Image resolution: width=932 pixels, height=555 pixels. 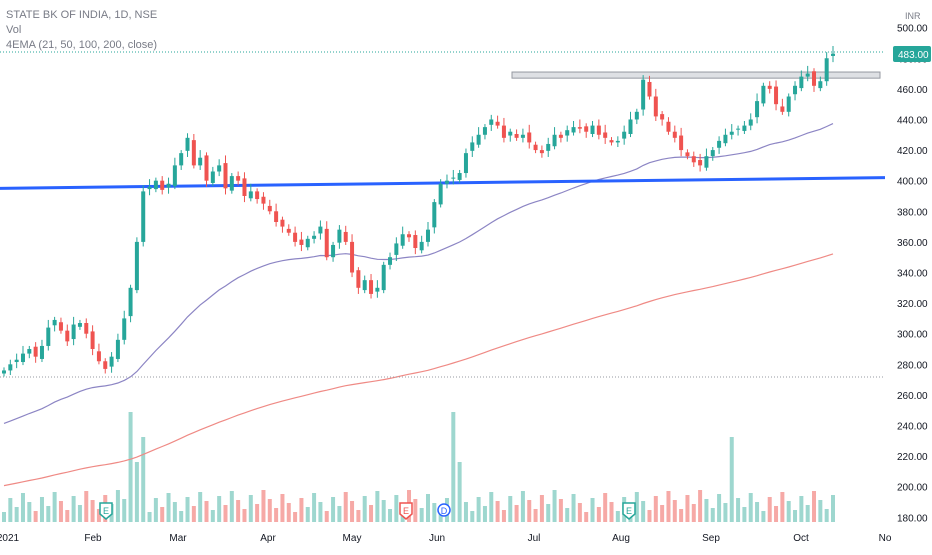 I want to click on price-tick-label: 260.00, so click(x=912, y=396).